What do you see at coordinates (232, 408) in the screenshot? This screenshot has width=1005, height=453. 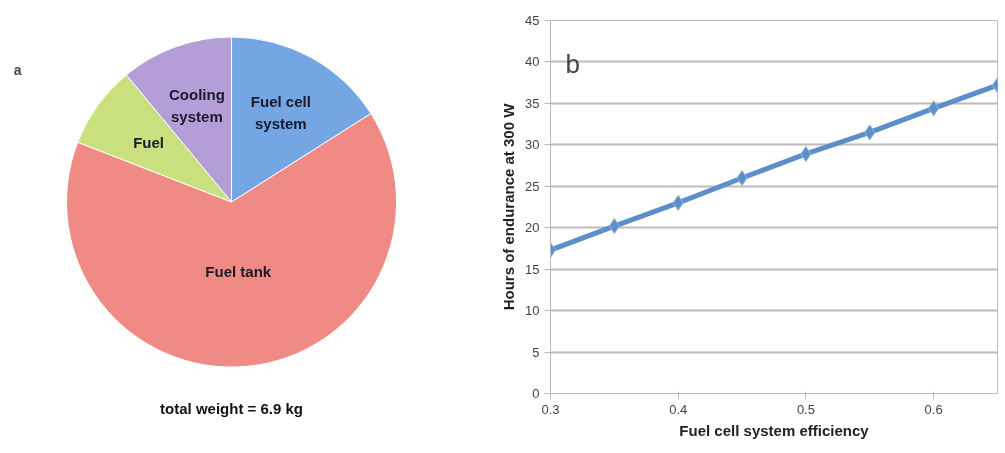 I see `text: total weight = 6.9 kg` at bounding box center [232, 408].